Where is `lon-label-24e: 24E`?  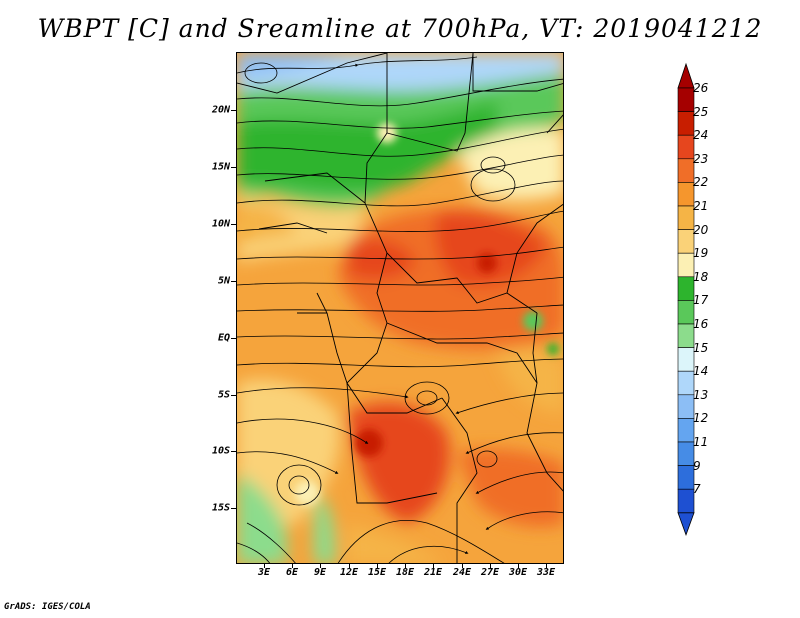
lon-label-24e: 24E is located at coordinates (462, 572).